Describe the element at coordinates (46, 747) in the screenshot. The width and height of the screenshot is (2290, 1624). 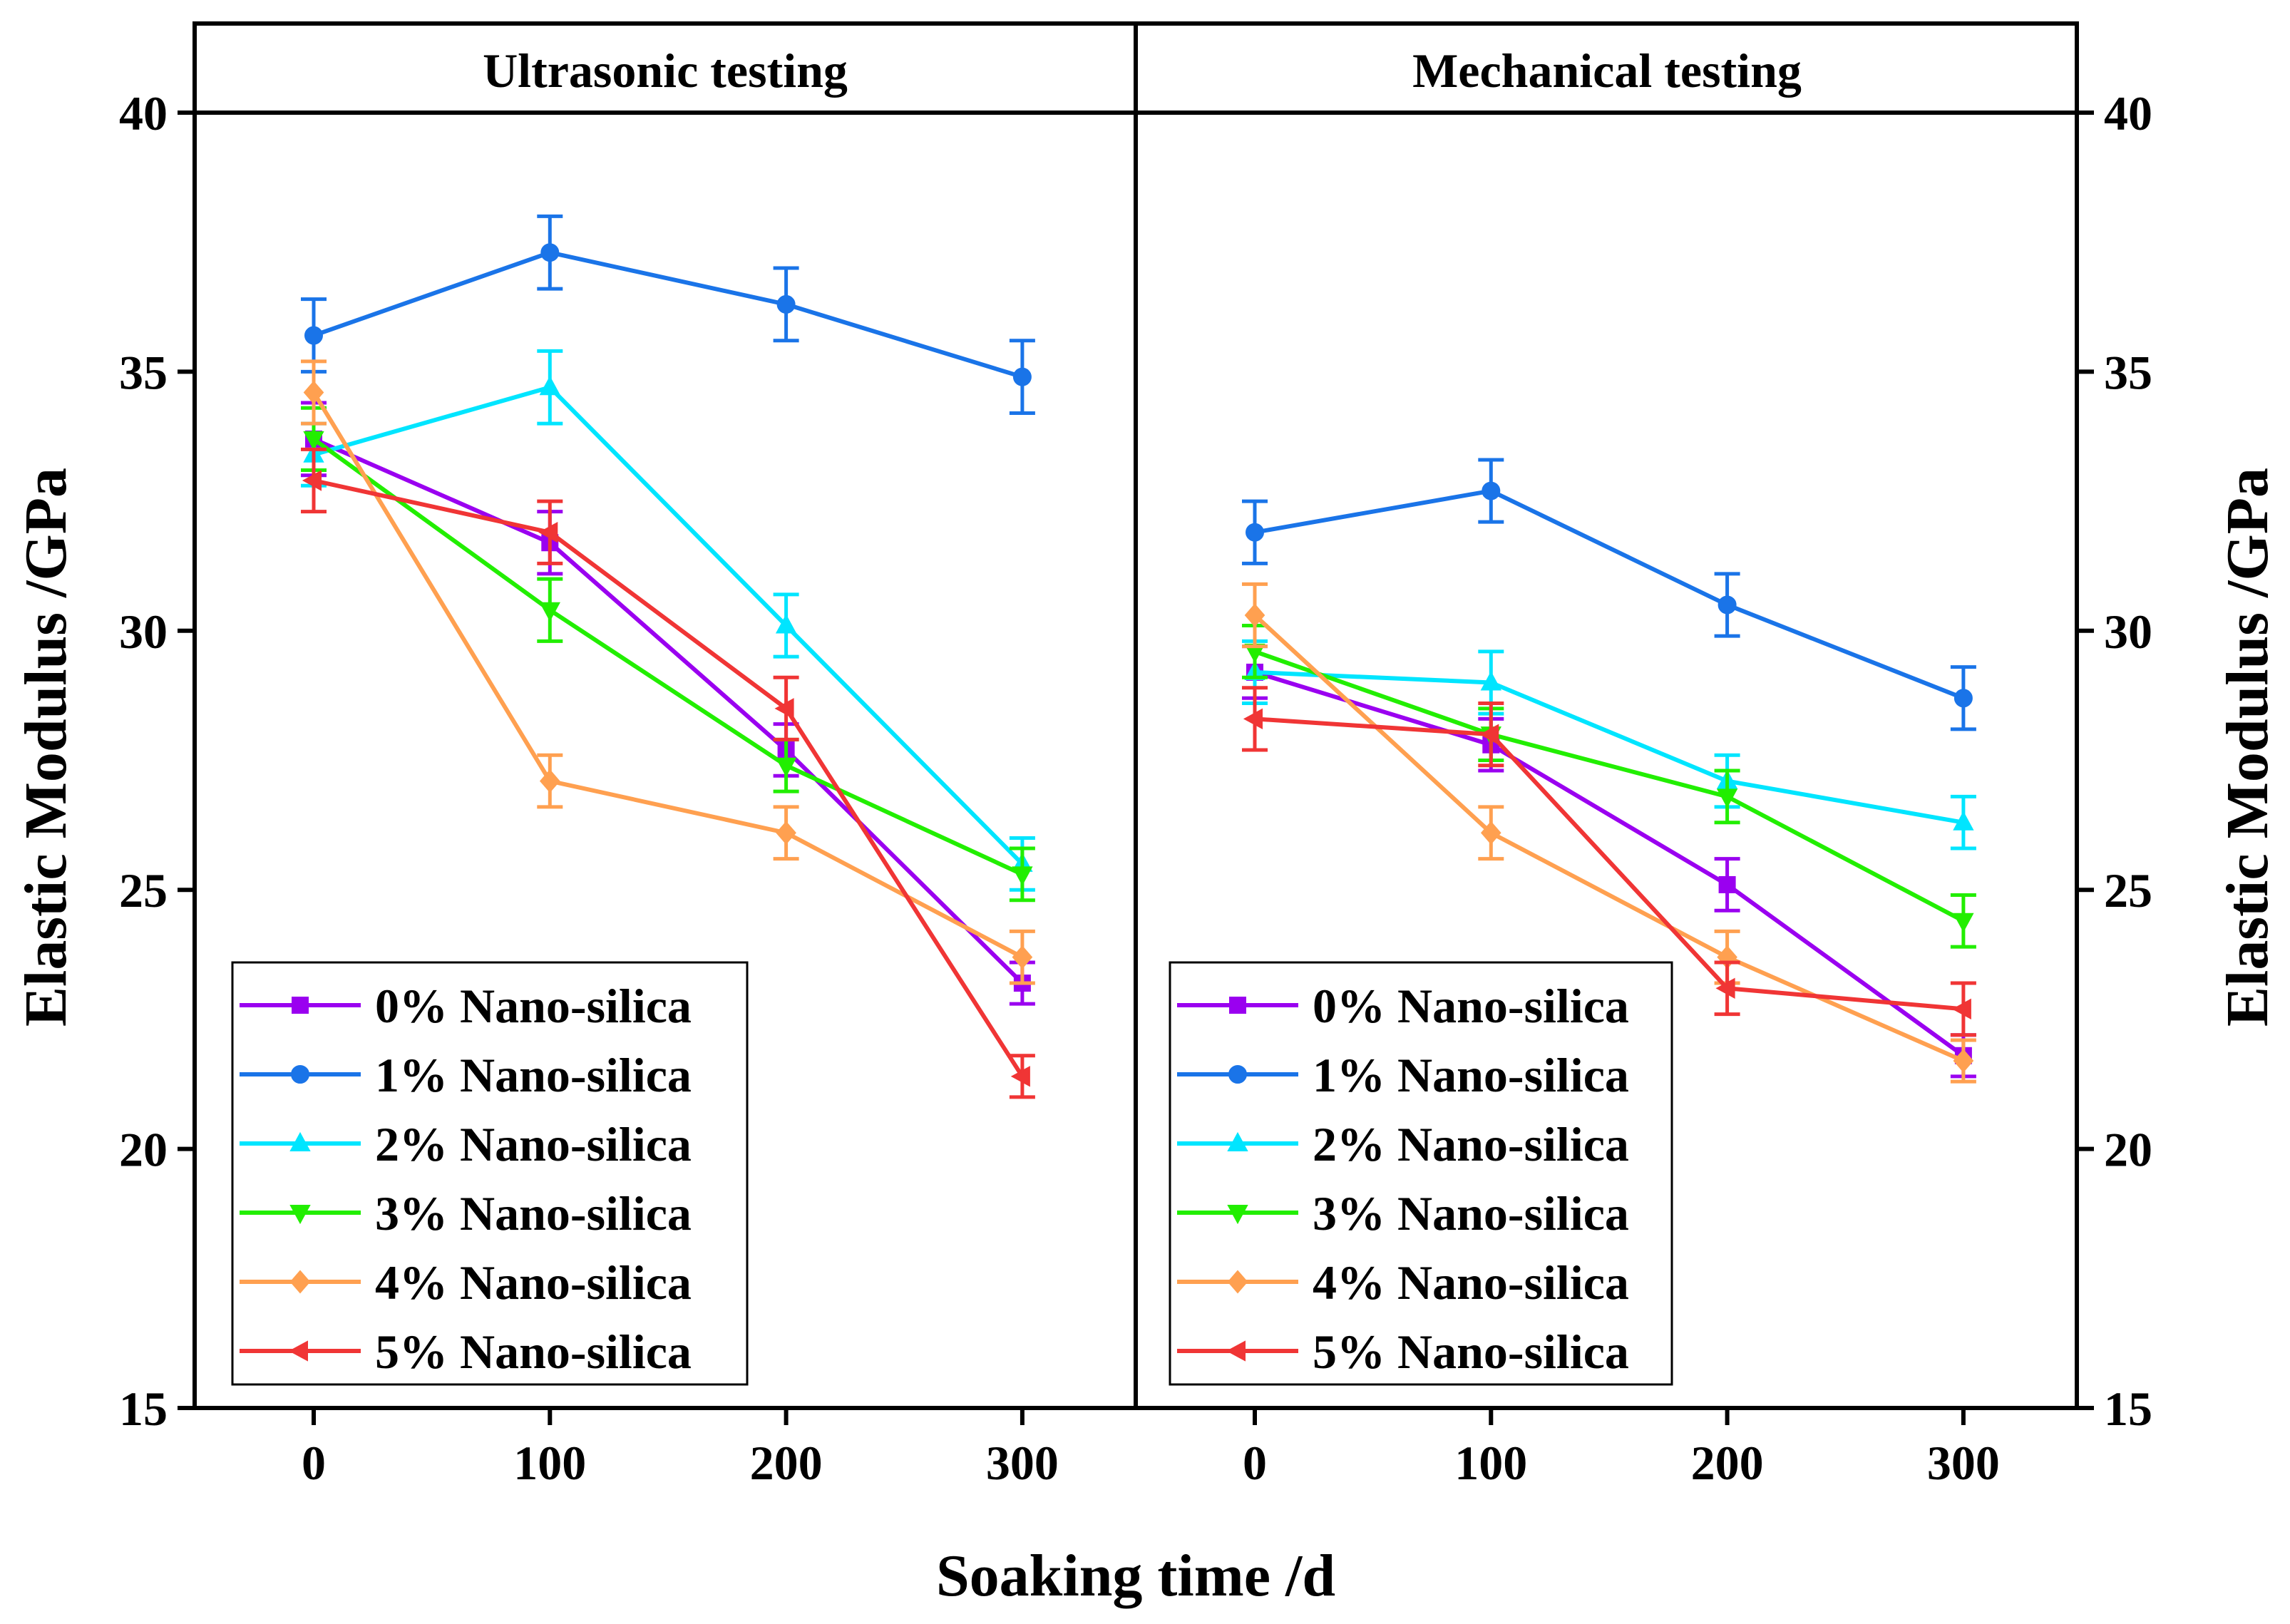
I see `y-axis-title-left: Elastic Modulus /GPa` at that location.